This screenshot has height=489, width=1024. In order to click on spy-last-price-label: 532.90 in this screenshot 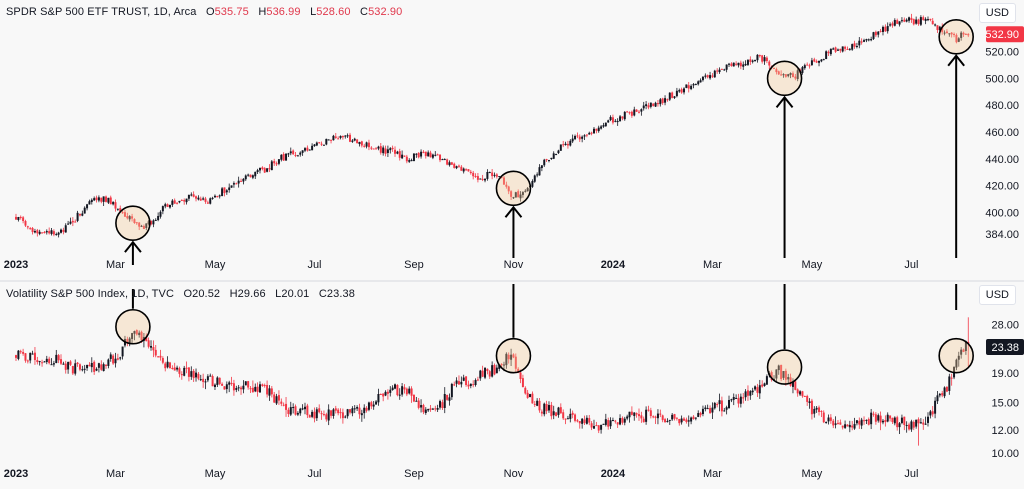, I will do `click(1002, 35)`.